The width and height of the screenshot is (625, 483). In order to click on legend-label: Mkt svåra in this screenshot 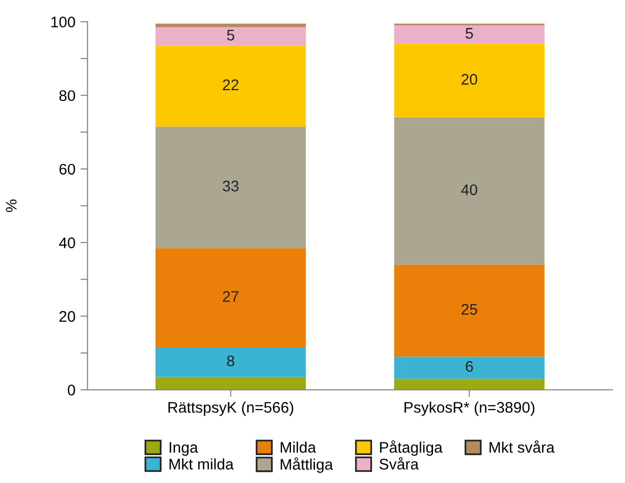, I will do `click(522, 446)`.